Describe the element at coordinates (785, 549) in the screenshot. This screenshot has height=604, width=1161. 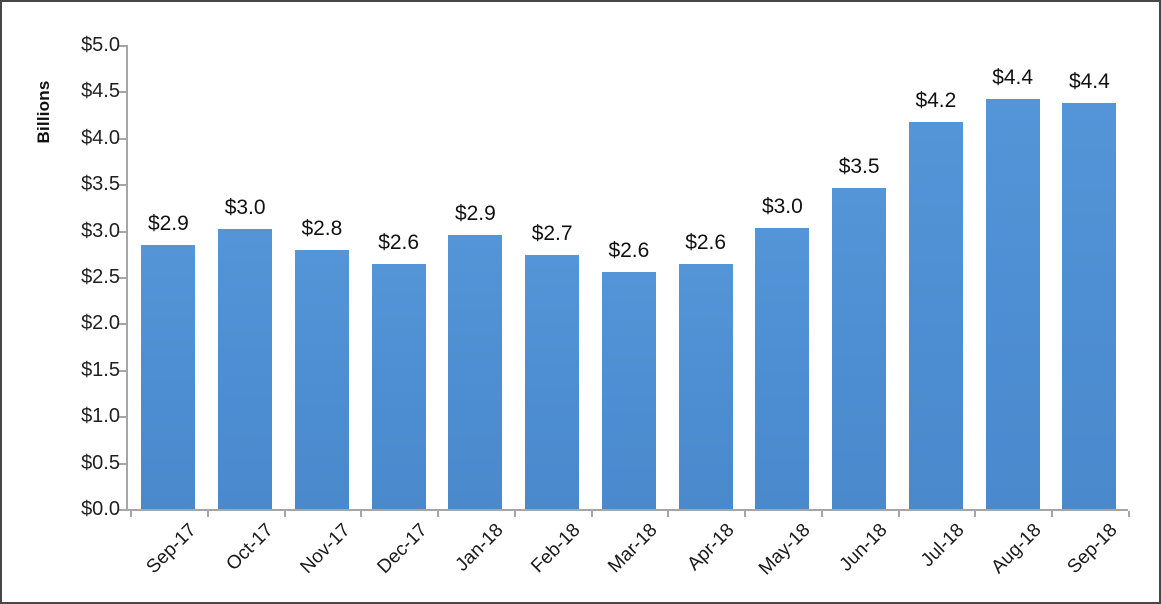
I see `x-tick-label: May-18` at that location.